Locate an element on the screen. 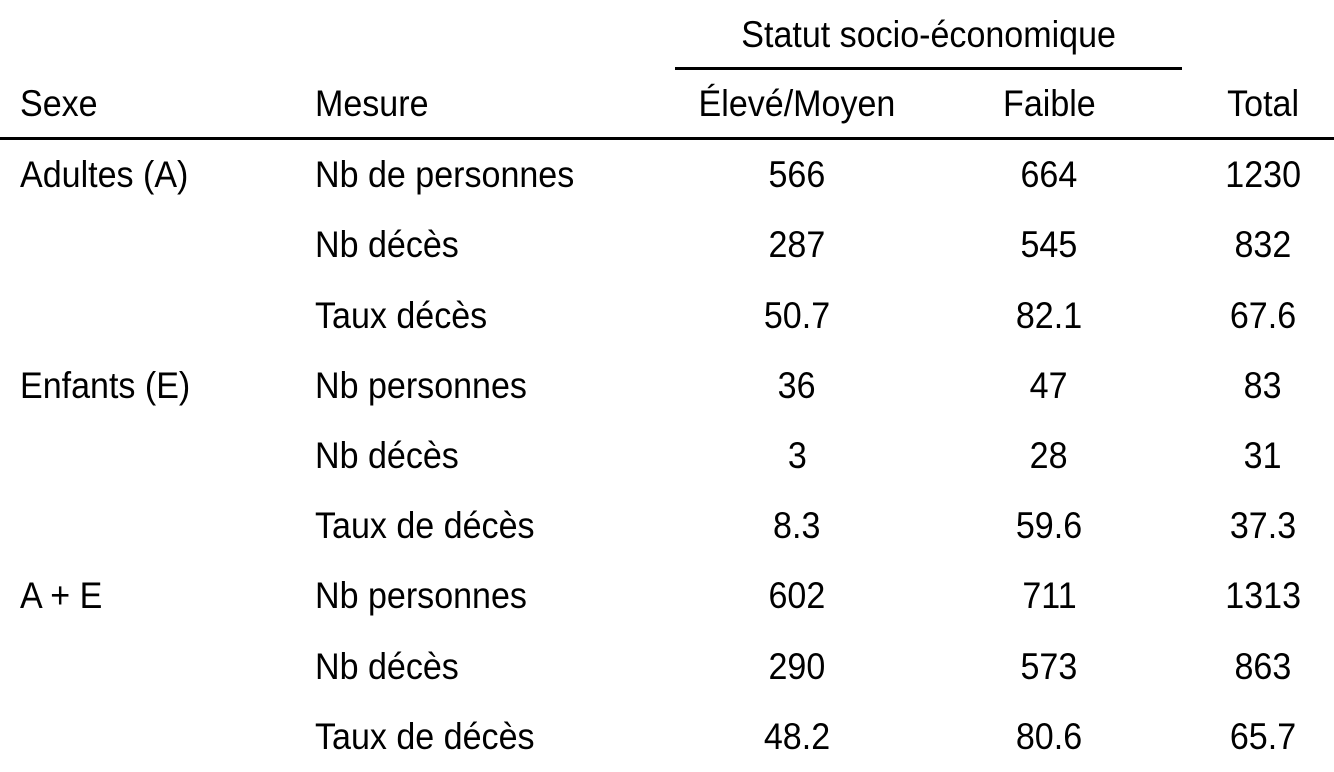  table-row: A + E Nb personnes 602 711 1313 is located at coordinates (667, 596).